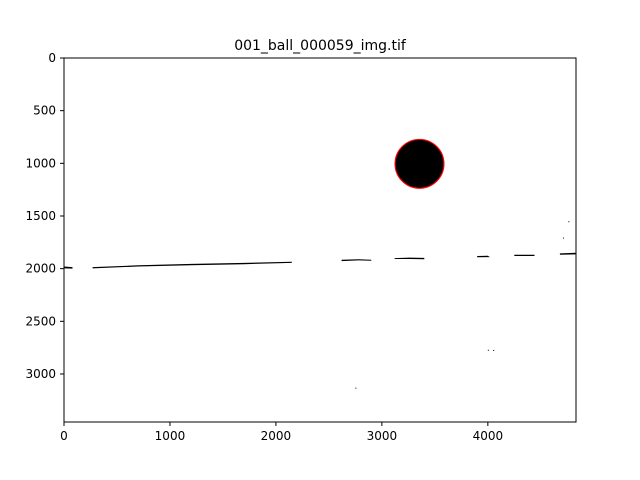  Describe the element at coordinates (40, 216) in the screenshot. I see `y-tick-label: 1500` at that location.